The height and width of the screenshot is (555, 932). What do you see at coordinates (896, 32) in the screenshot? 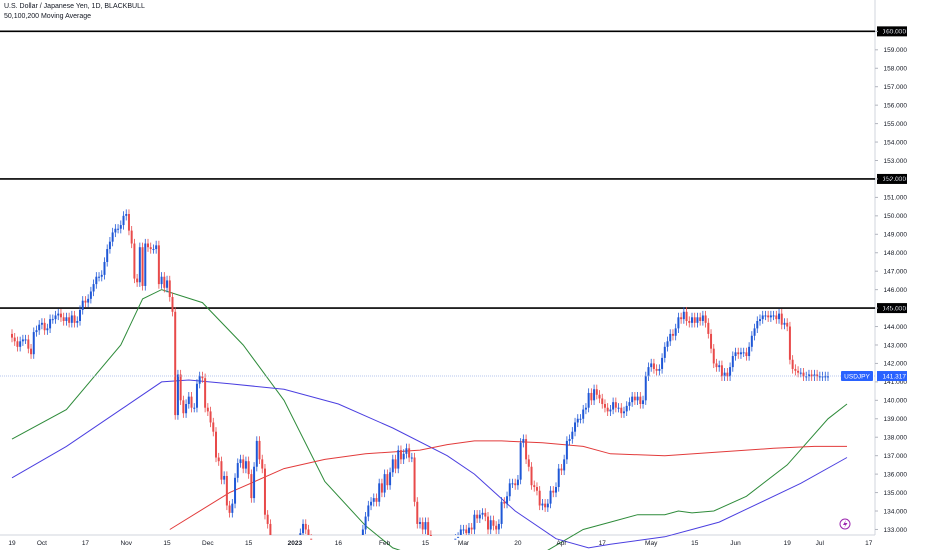
I see `y-tick-label: 160.000` at bounding box center [896, 32].